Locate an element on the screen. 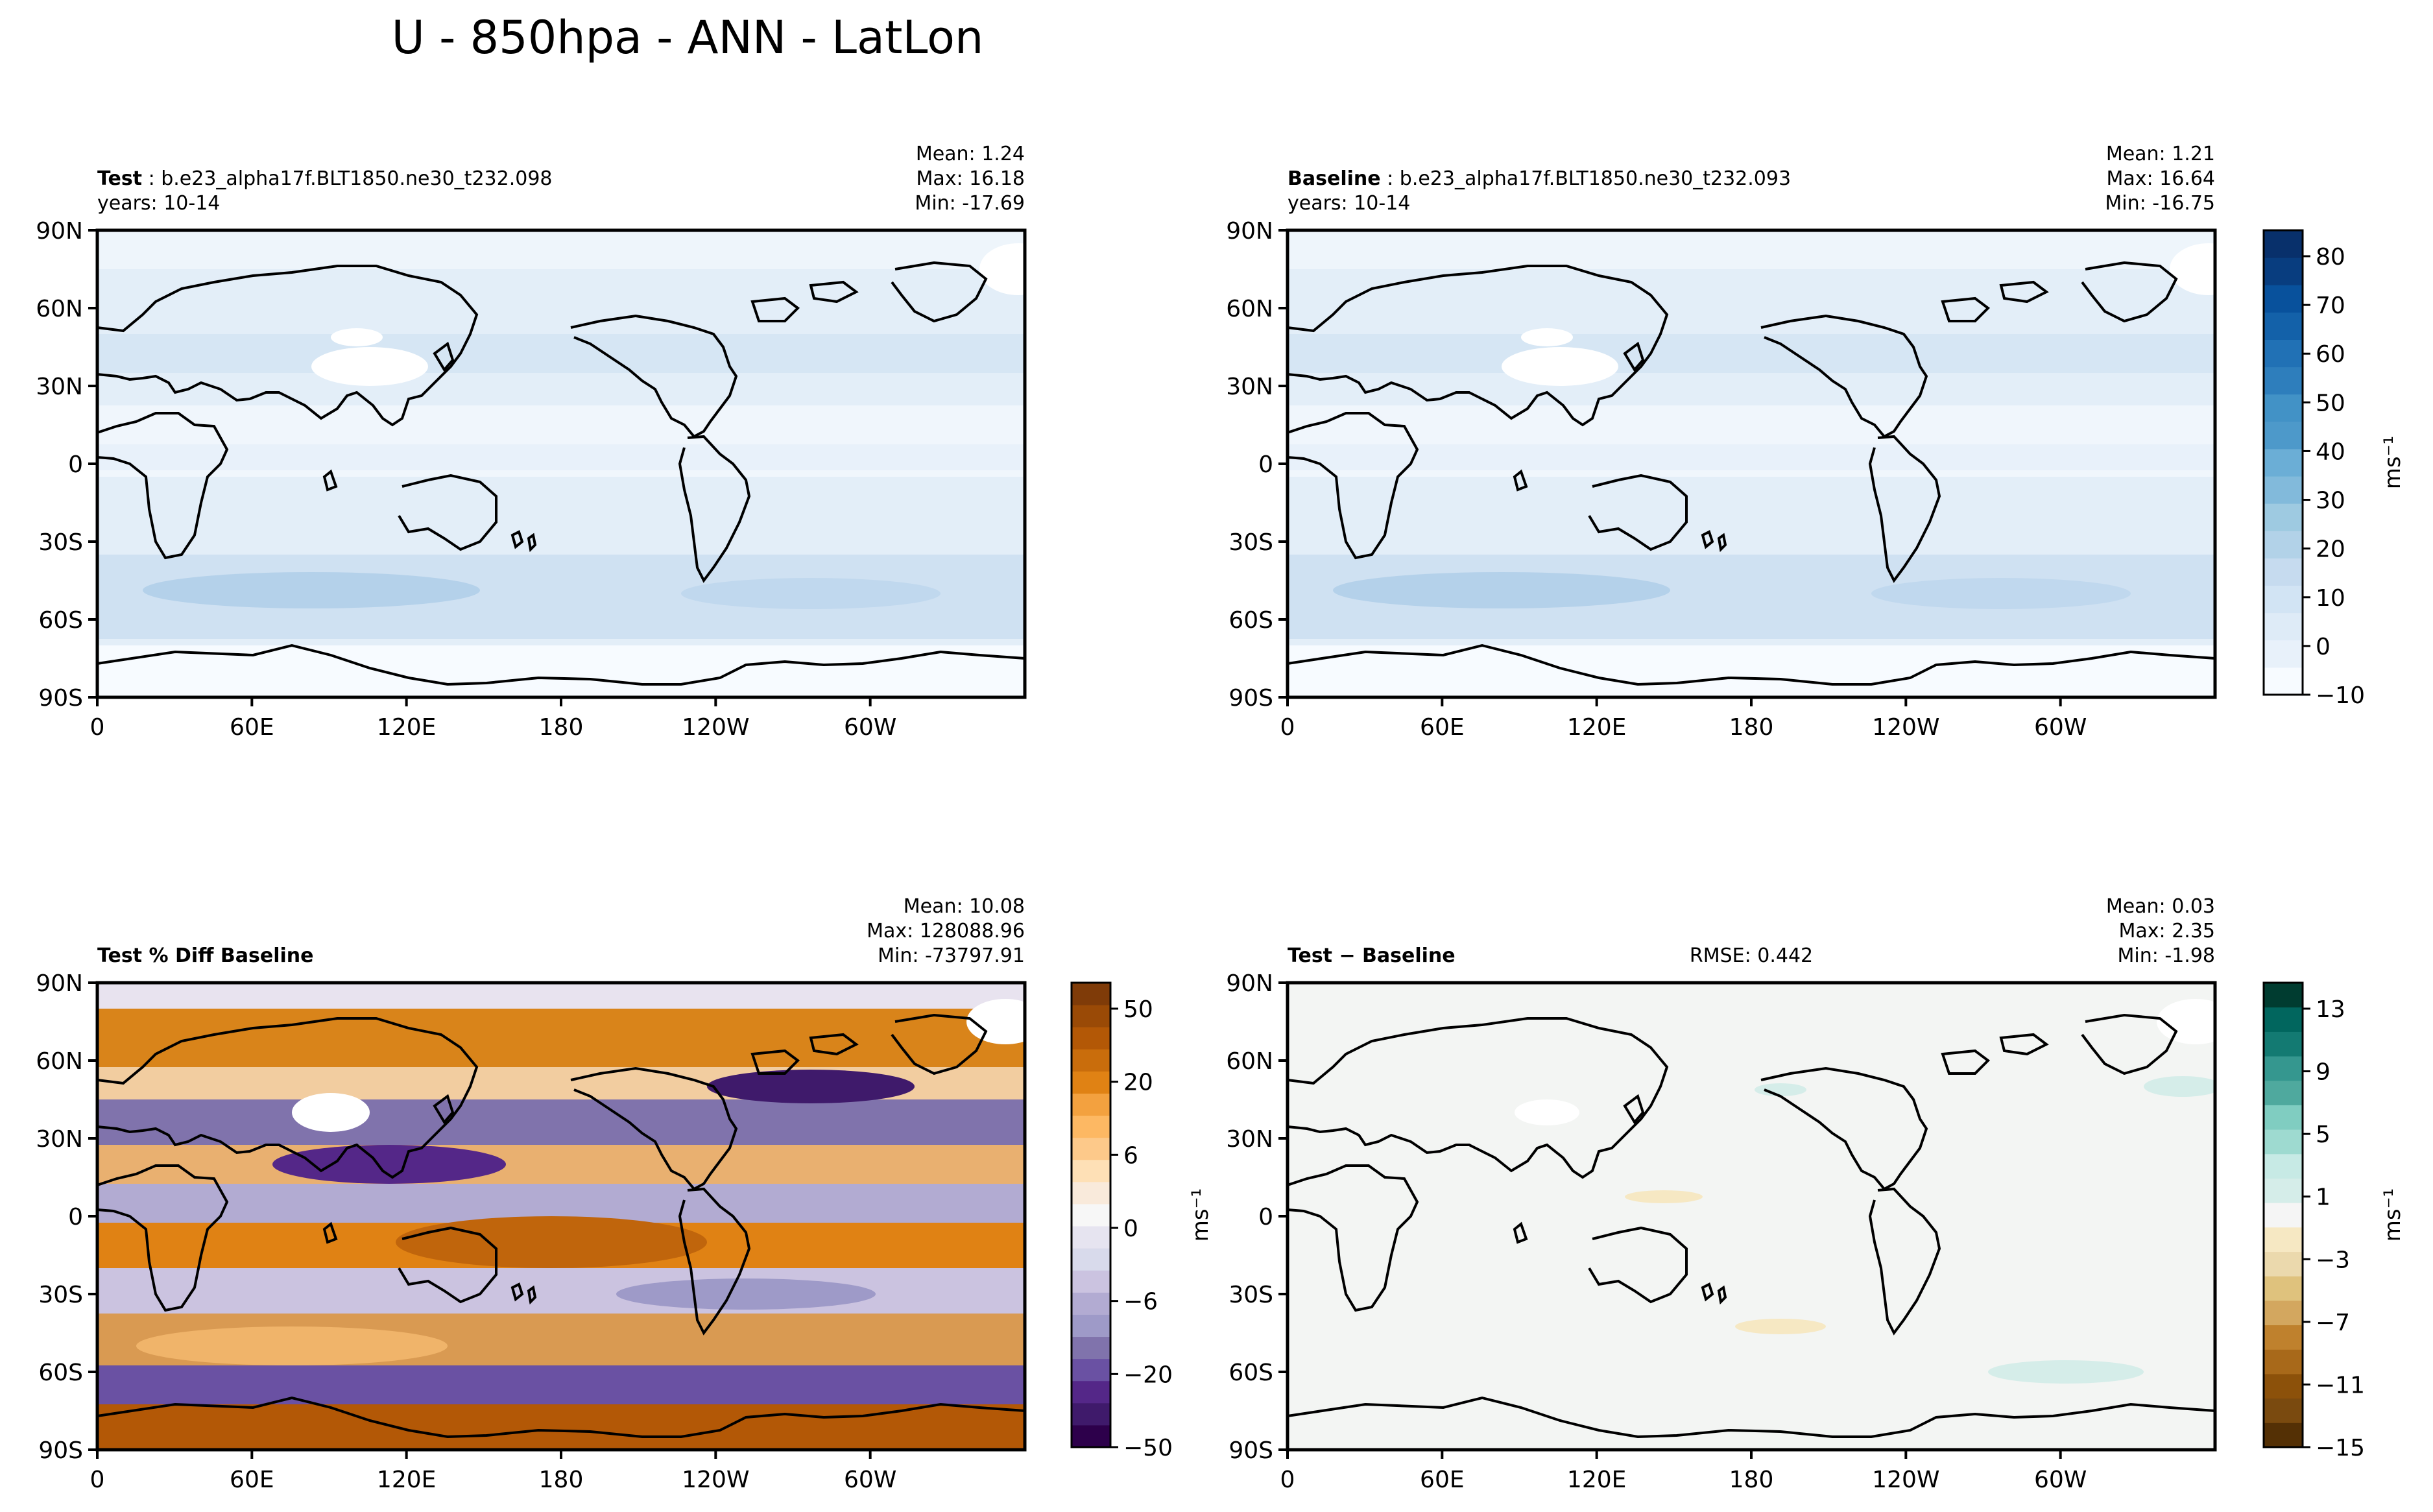  rmse-value: RMSE: 0.442 is located at coordinates (1751, 955).